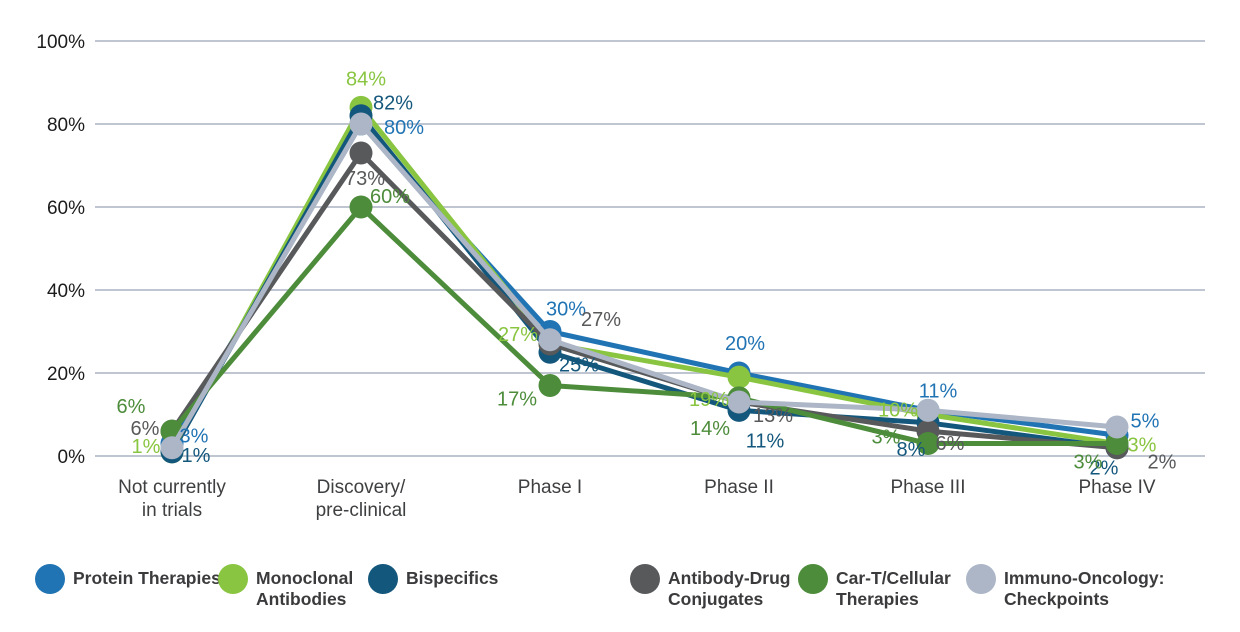  What do you see at coordinates (911, 450) in the screenshot?
I see `data-label: 8%` at bounding box center [911, 450].